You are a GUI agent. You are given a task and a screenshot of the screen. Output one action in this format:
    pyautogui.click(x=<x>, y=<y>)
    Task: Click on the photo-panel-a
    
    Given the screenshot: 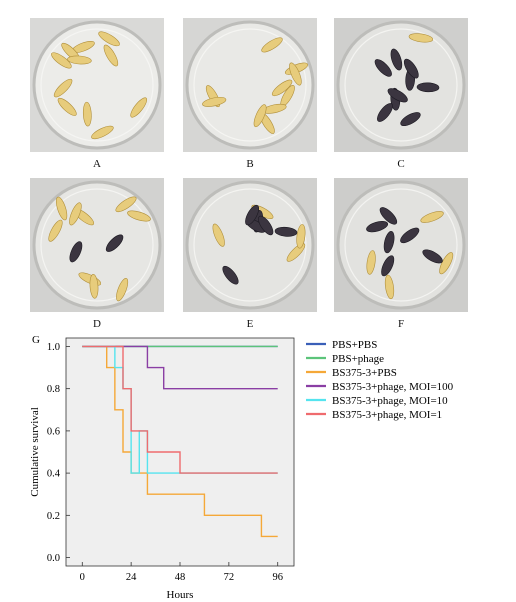 What is the action you would take?
    pyautogui.click(x=97, y=85)
    